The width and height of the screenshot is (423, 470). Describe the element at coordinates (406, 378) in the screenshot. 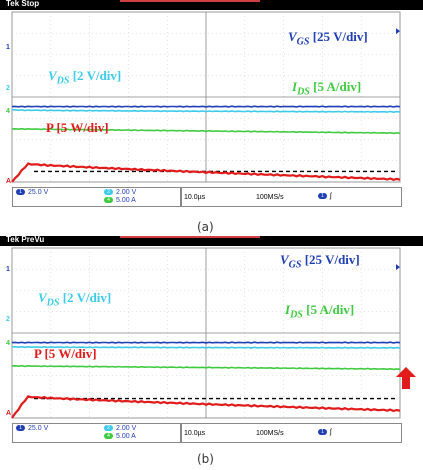

I see `increase-arrow-icon` at that location.